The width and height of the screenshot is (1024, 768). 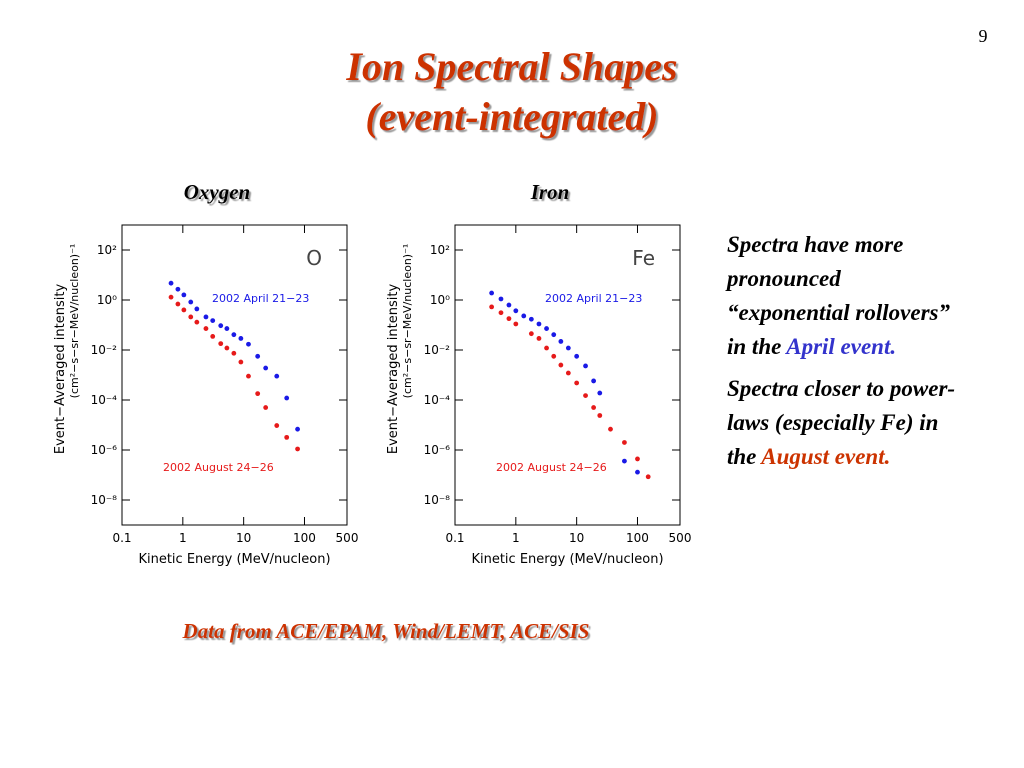 I want to click on page-number: 9, so click(x=983, y=36).